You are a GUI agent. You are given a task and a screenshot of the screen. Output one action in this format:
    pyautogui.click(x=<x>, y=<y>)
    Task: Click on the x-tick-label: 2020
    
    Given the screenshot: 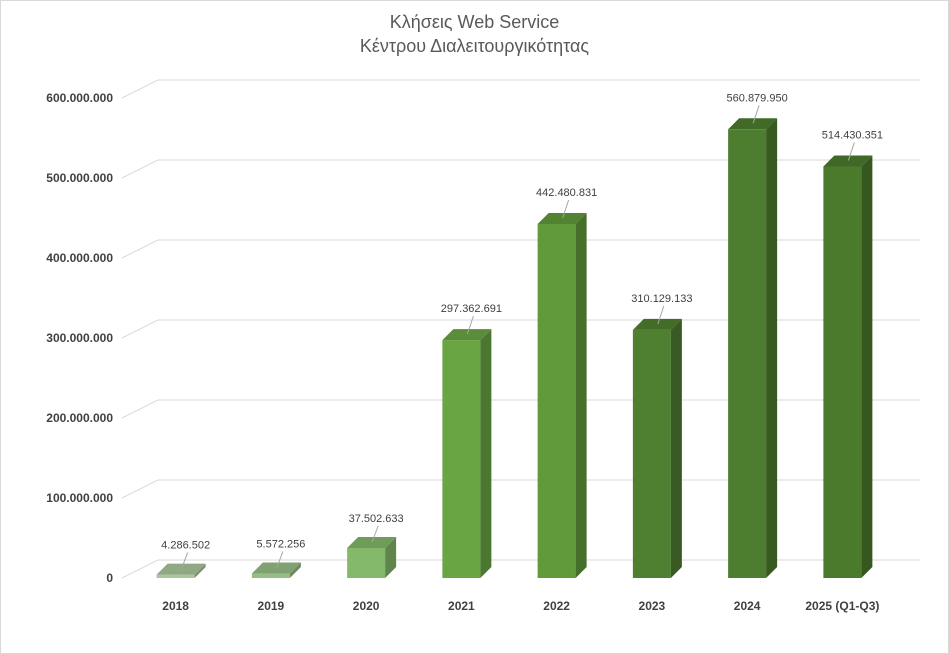 What is the action you would take?
    pyautogui.click(x=366, y=606)
    